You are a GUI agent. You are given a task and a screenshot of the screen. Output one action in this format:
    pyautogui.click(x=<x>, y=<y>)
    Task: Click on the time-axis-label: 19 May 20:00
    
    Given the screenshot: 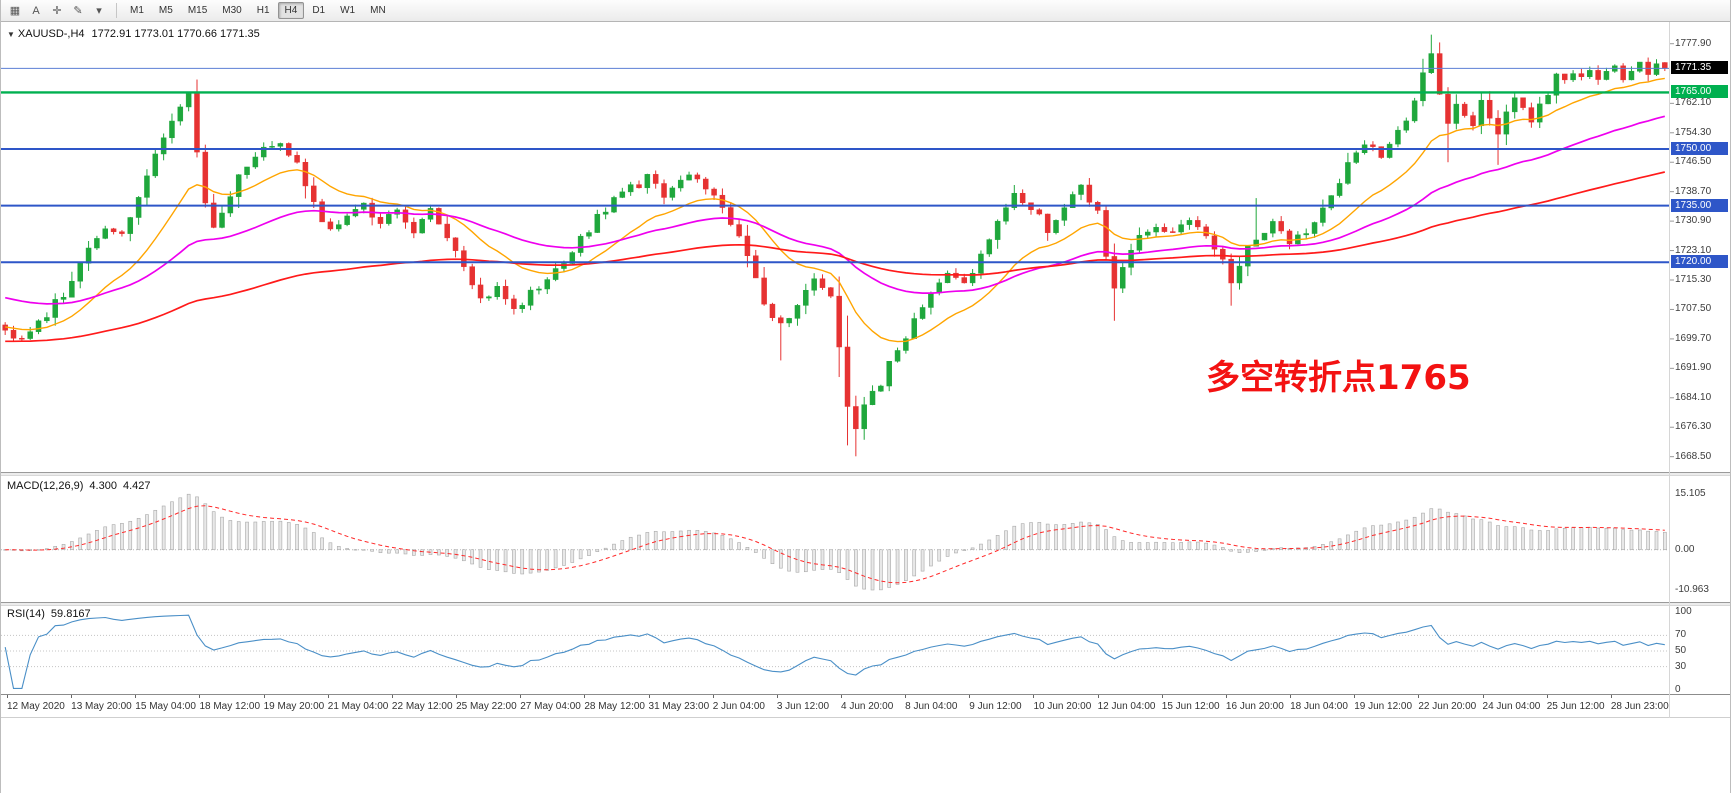 What is the action you would take?
    pyautogui.click(x=294, y=706)
    